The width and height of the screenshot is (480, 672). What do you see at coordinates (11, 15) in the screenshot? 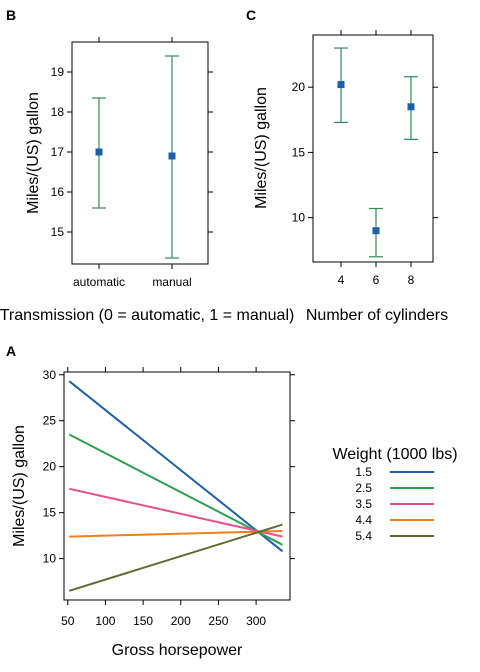
I see `panel-letter-b: B` at bounding box center [11, 15].